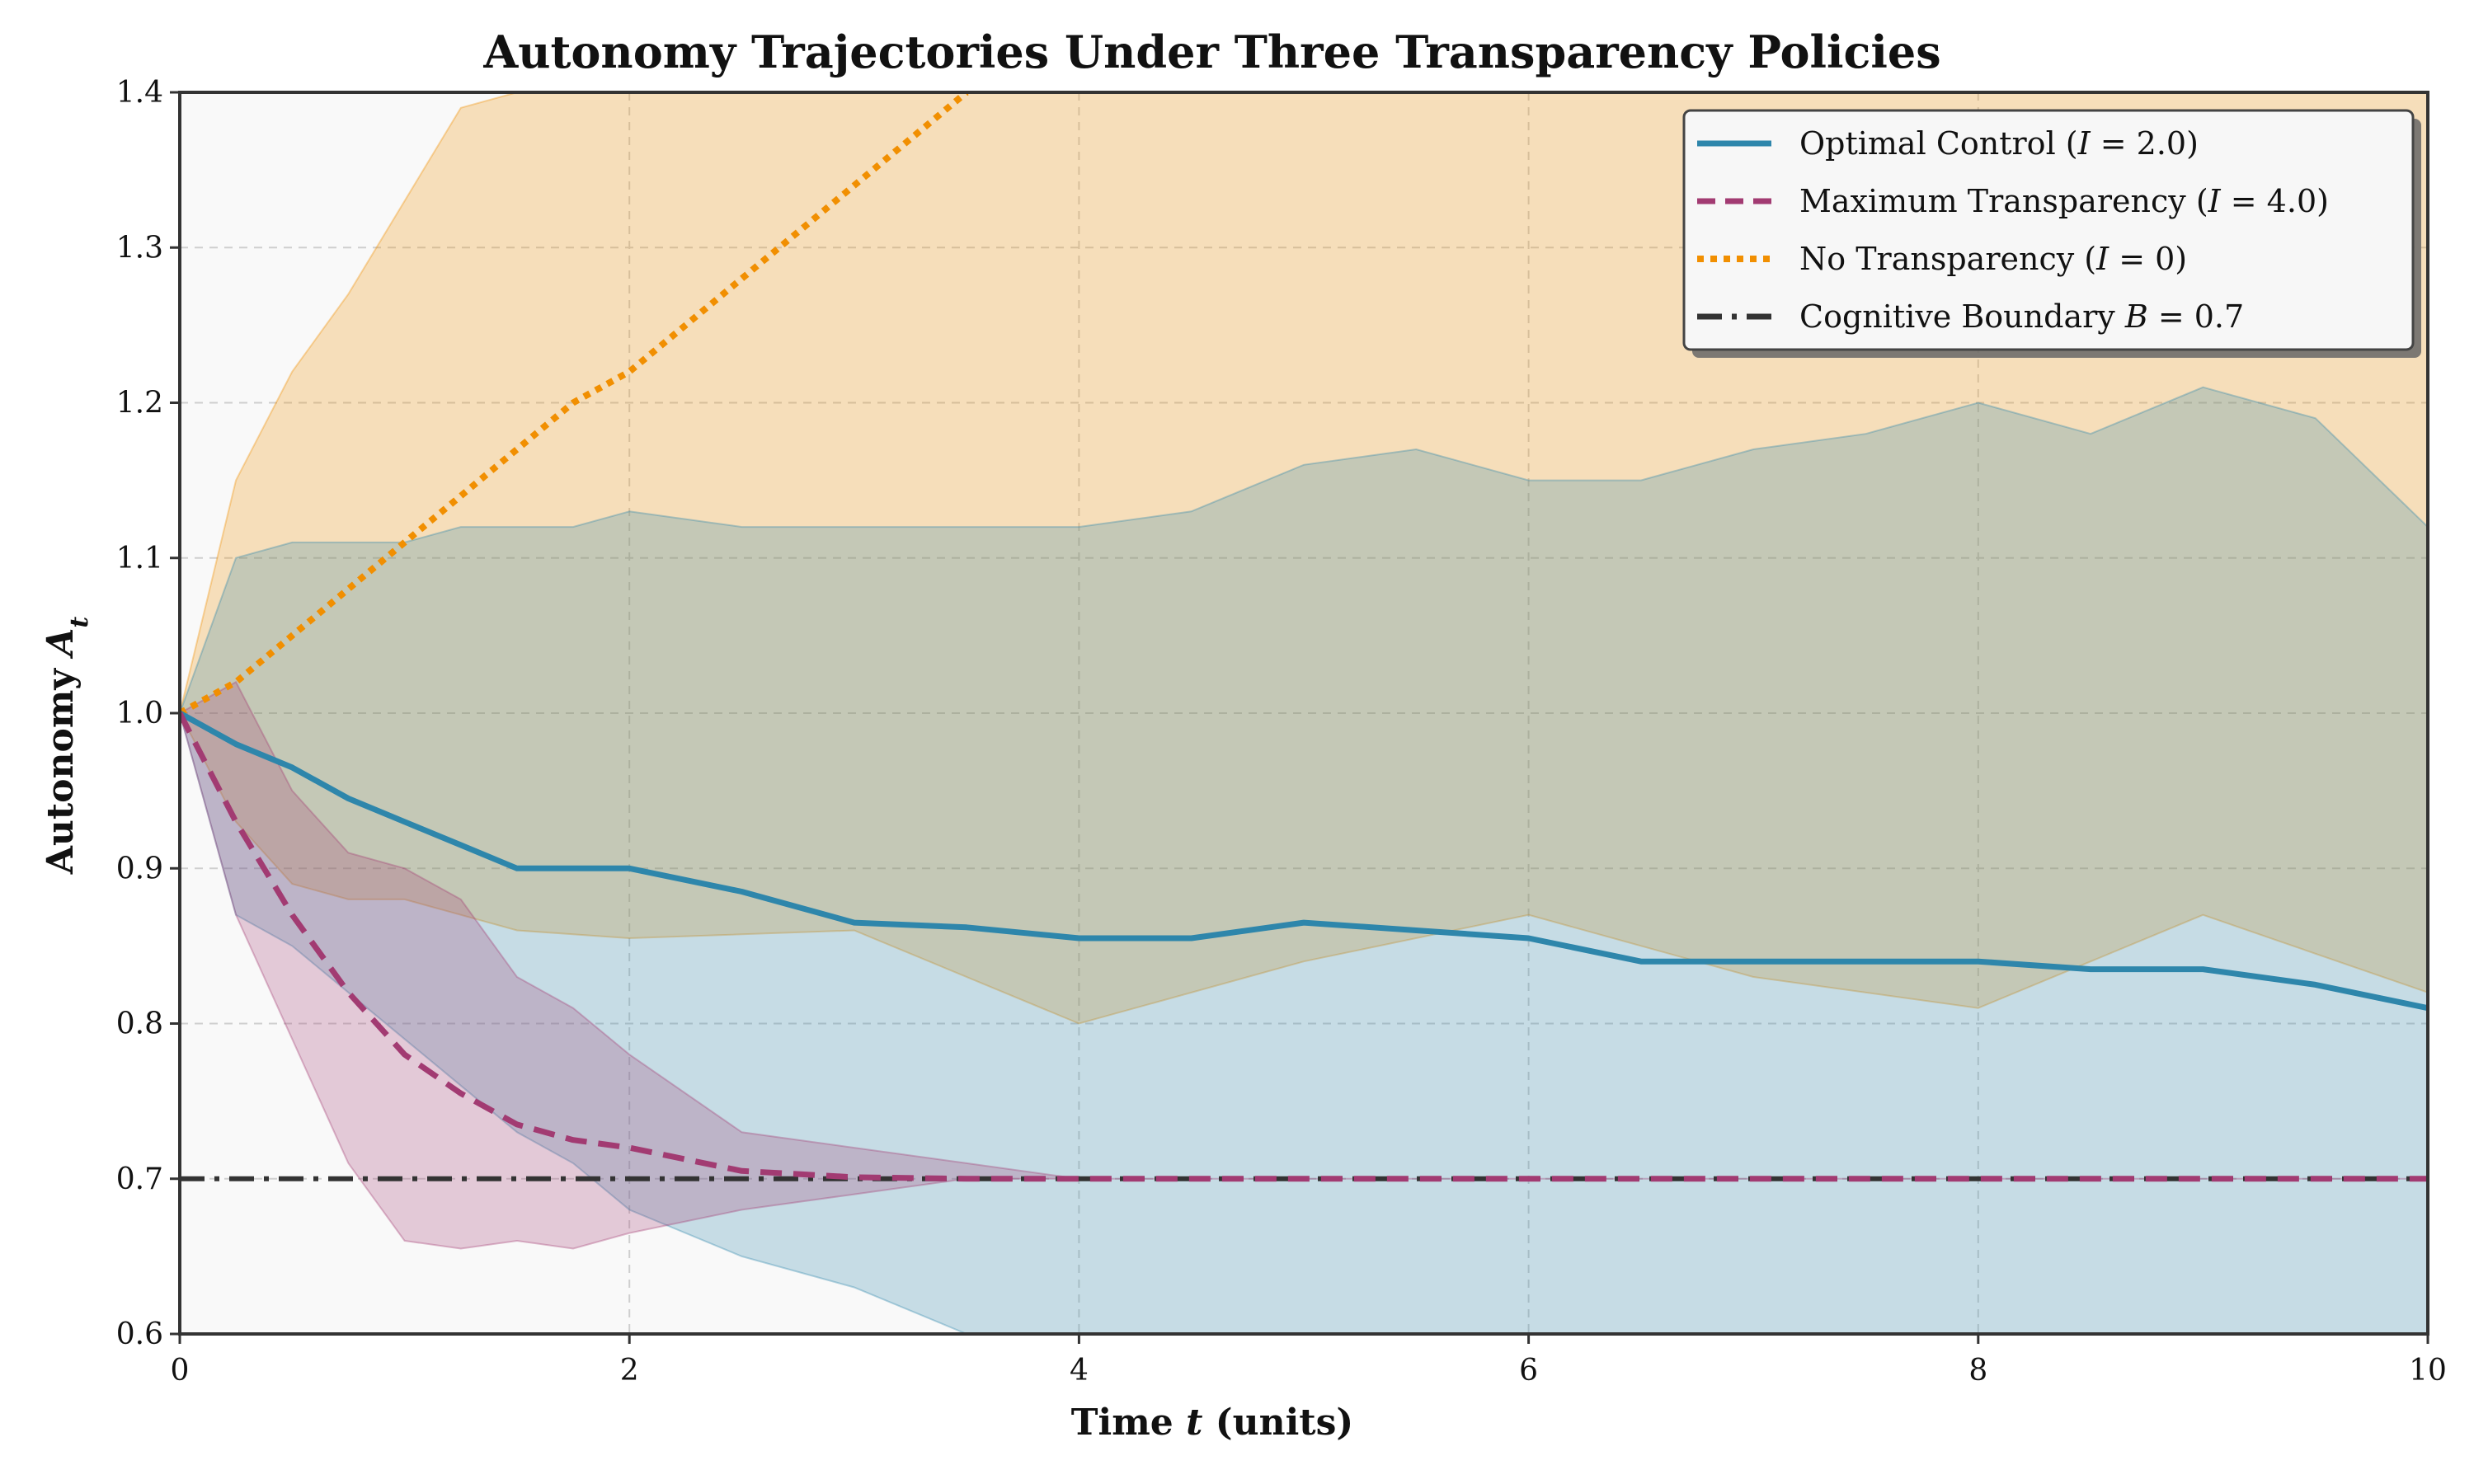 The image size is (2474, 1484). I want to click on series-line-no-transparency, so click(574, 404).